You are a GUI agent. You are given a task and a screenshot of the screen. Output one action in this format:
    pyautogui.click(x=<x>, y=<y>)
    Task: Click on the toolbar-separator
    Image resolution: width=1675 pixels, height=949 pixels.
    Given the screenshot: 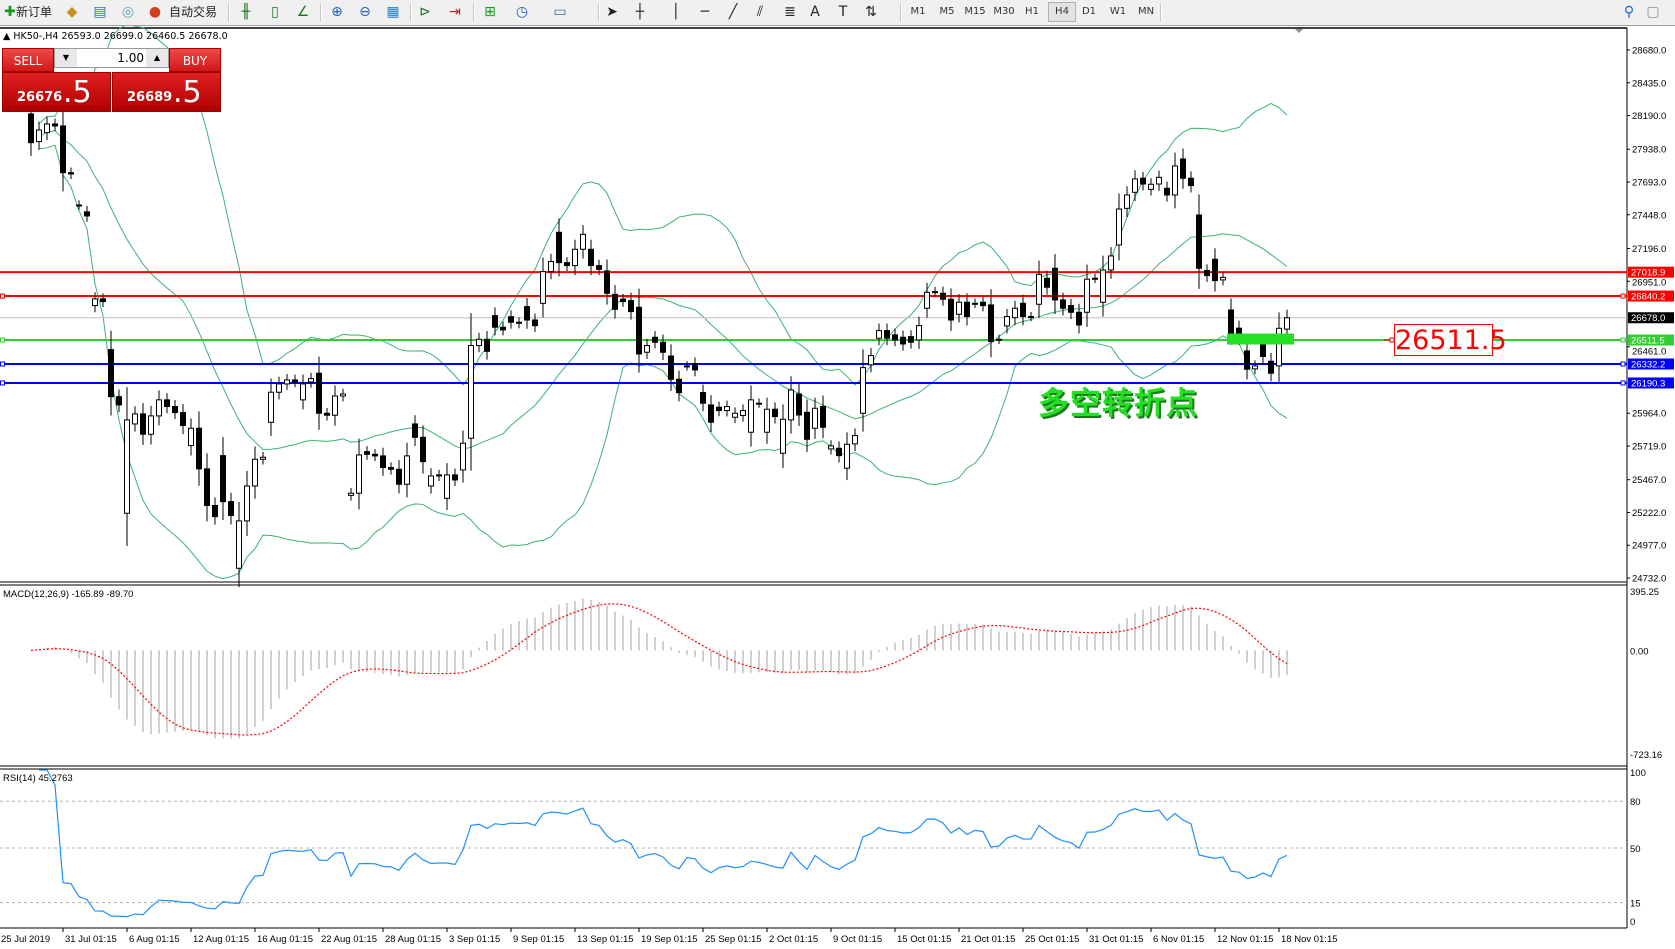 What is the action you would take?
    pyautogui.click(x=1161, y=12)
    